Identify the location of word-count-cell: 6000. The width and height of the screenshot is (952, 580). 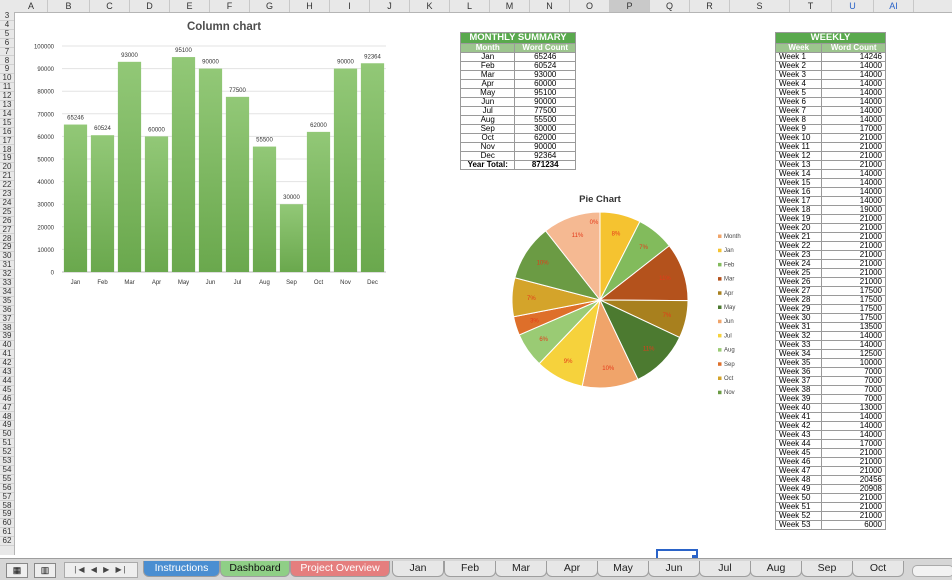
(853, 525).